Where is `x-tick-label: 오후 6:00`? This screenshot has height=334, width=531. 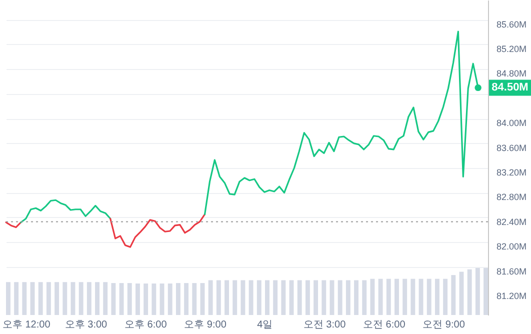 x-tick-label: 오후 6:00 is located at coordinates (146, 325).